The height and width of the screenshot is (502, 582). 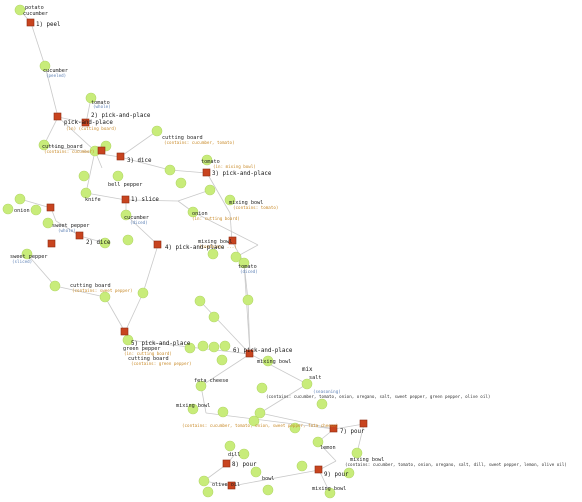 I want to click on label-mixing-bowl-final: mixing bowl, so click(x=329, y=489).